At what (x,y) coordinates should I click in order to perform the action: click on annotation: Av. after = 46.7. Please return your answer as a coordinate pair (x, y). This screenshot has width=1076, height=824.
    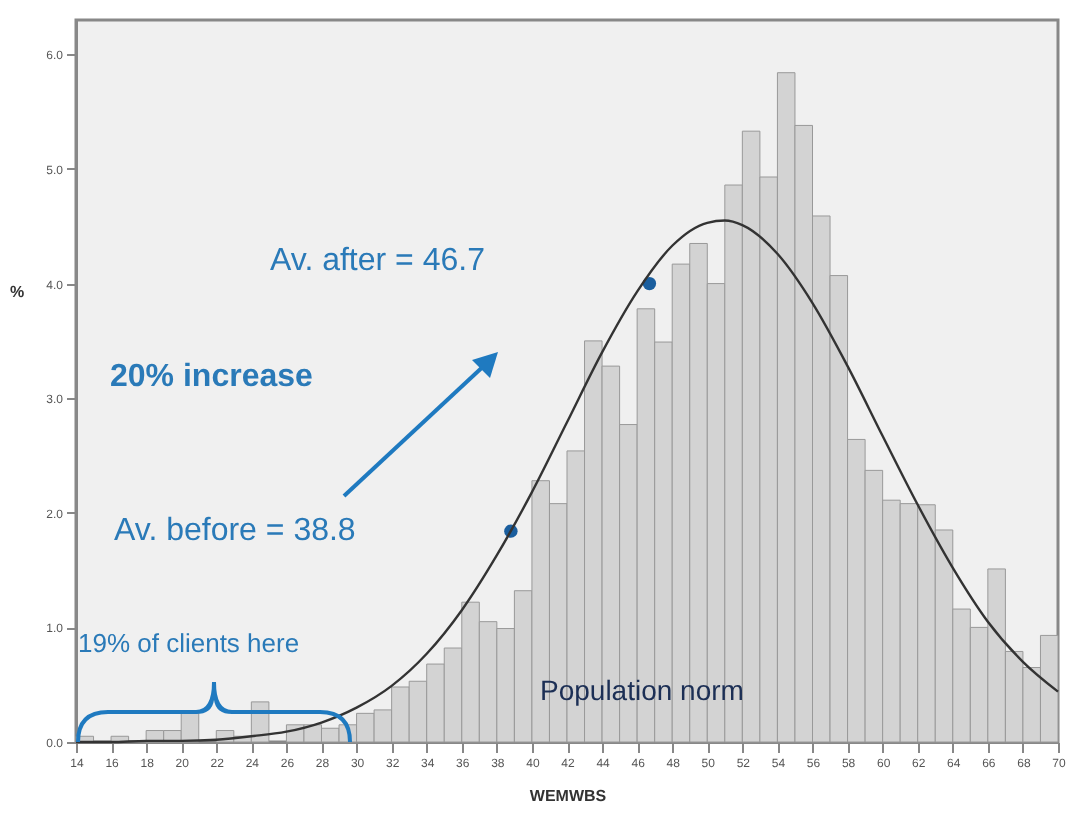
    Looking at the image, I should click on (378, 261).